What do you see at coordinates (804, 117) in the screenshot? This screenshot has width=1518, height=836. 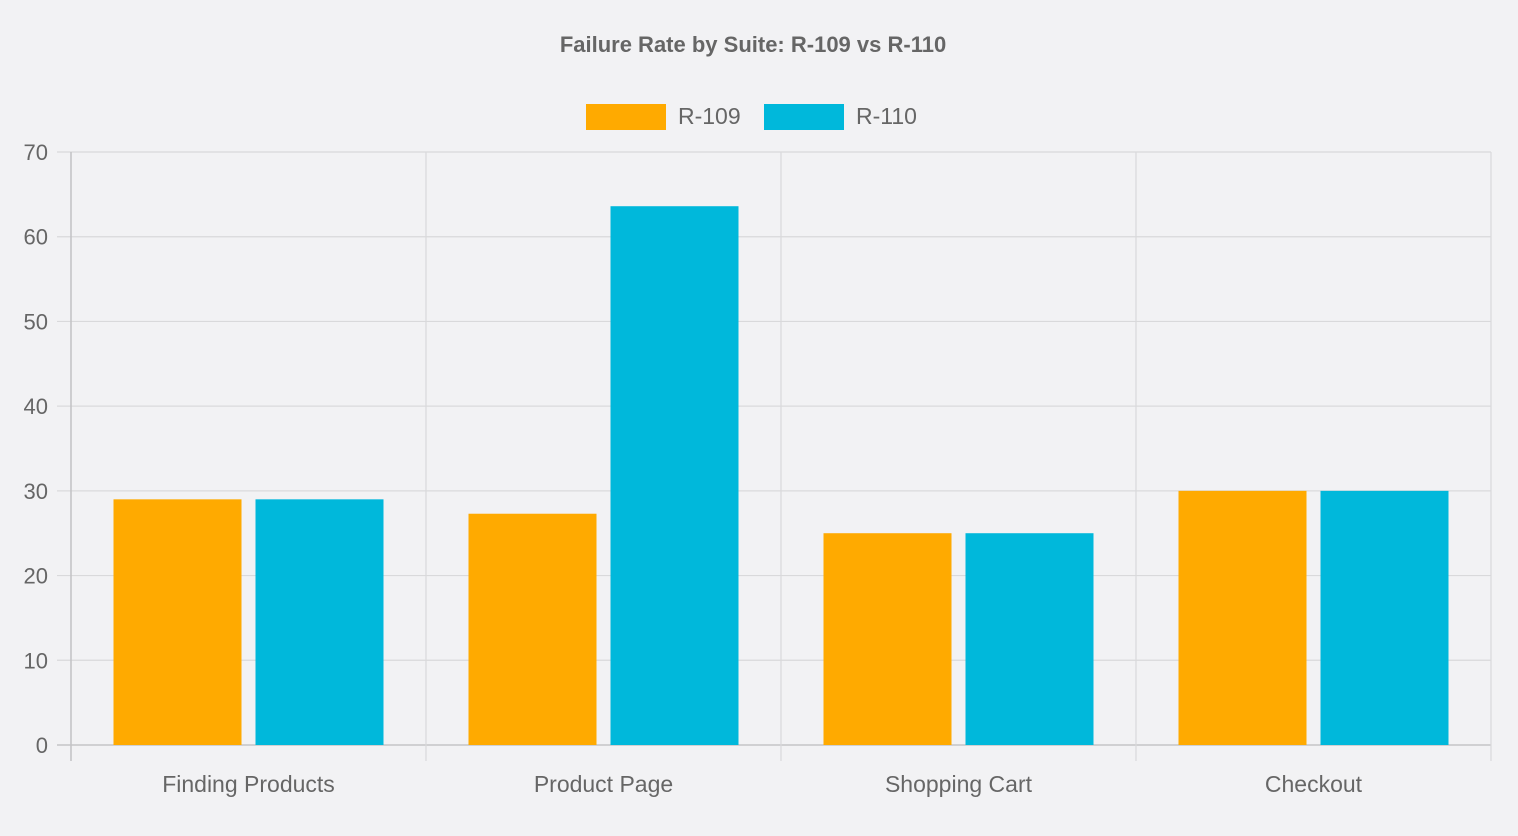 I see `legend-swatch-r110` at bounding box center [804, 117].